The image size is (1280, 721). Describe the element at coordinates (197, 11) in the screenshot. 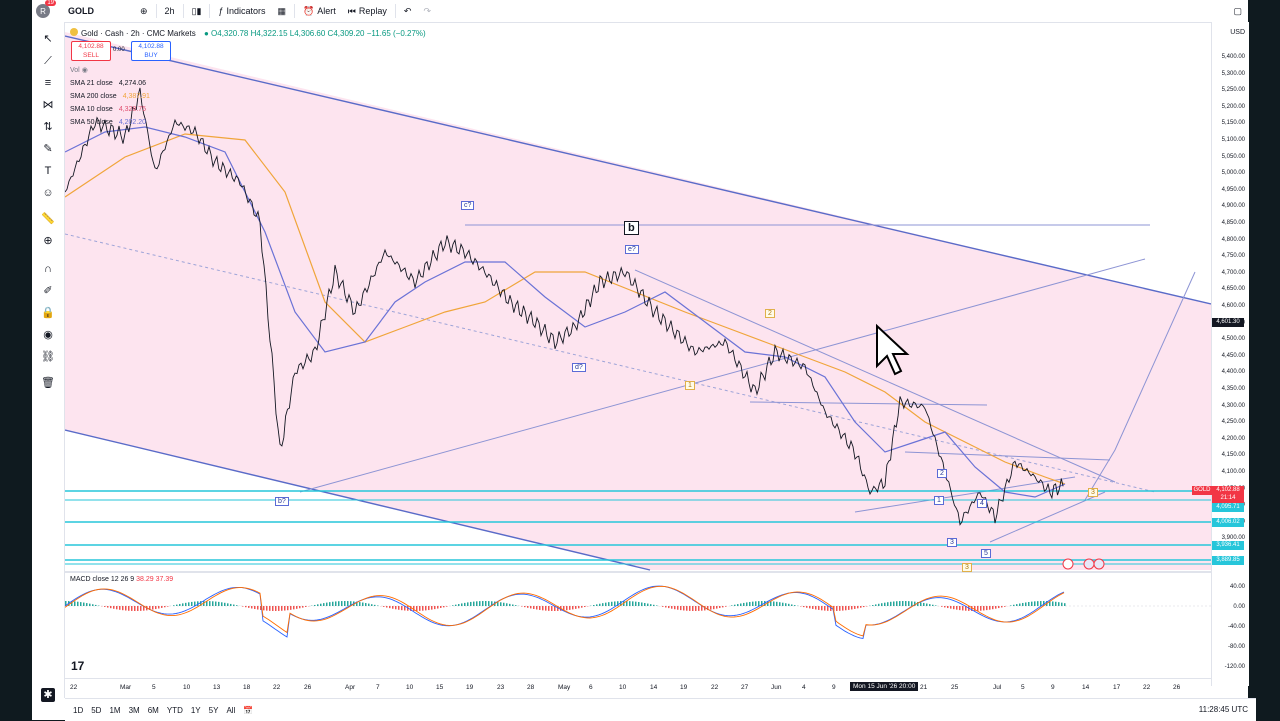

I see `chart-type-icon: ▯▮` at that location.